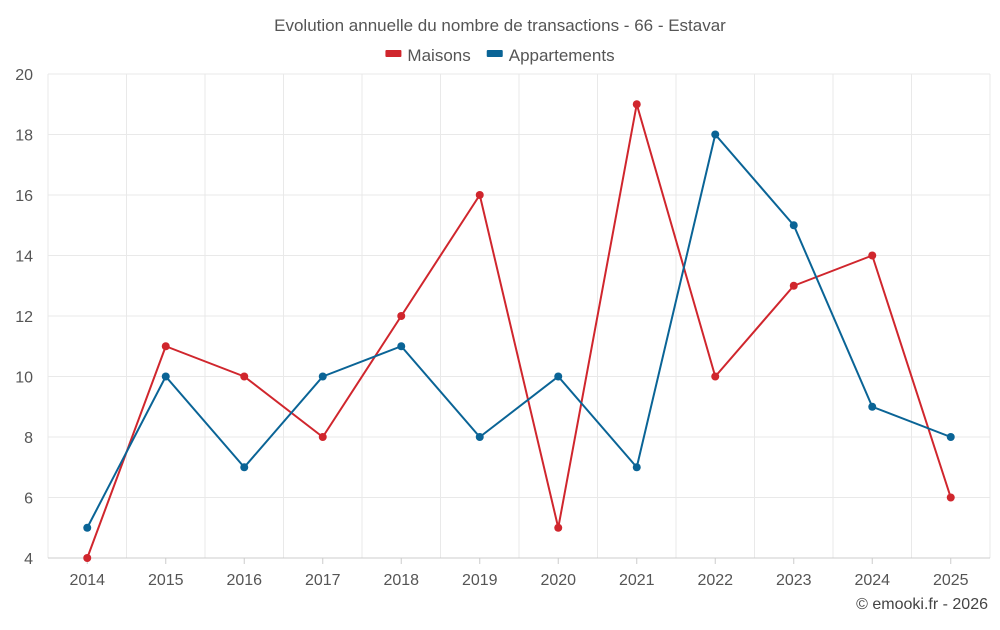 This screenshot has height=630, width=1000. Describe the element at coordinates (562, 55) in the screenshot. I see `legend-label: Appartements` at that location.